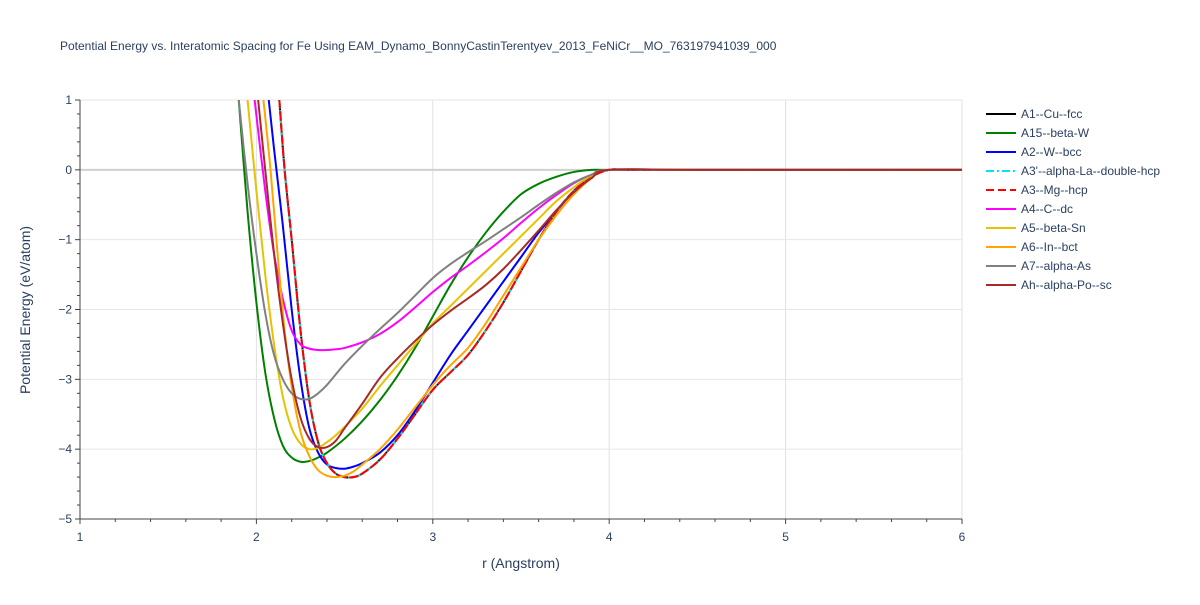 This screenshot has height=605, width=1200. I want to click on legend-label: Ah--alpha-Po--sc, so click(1066, 285).